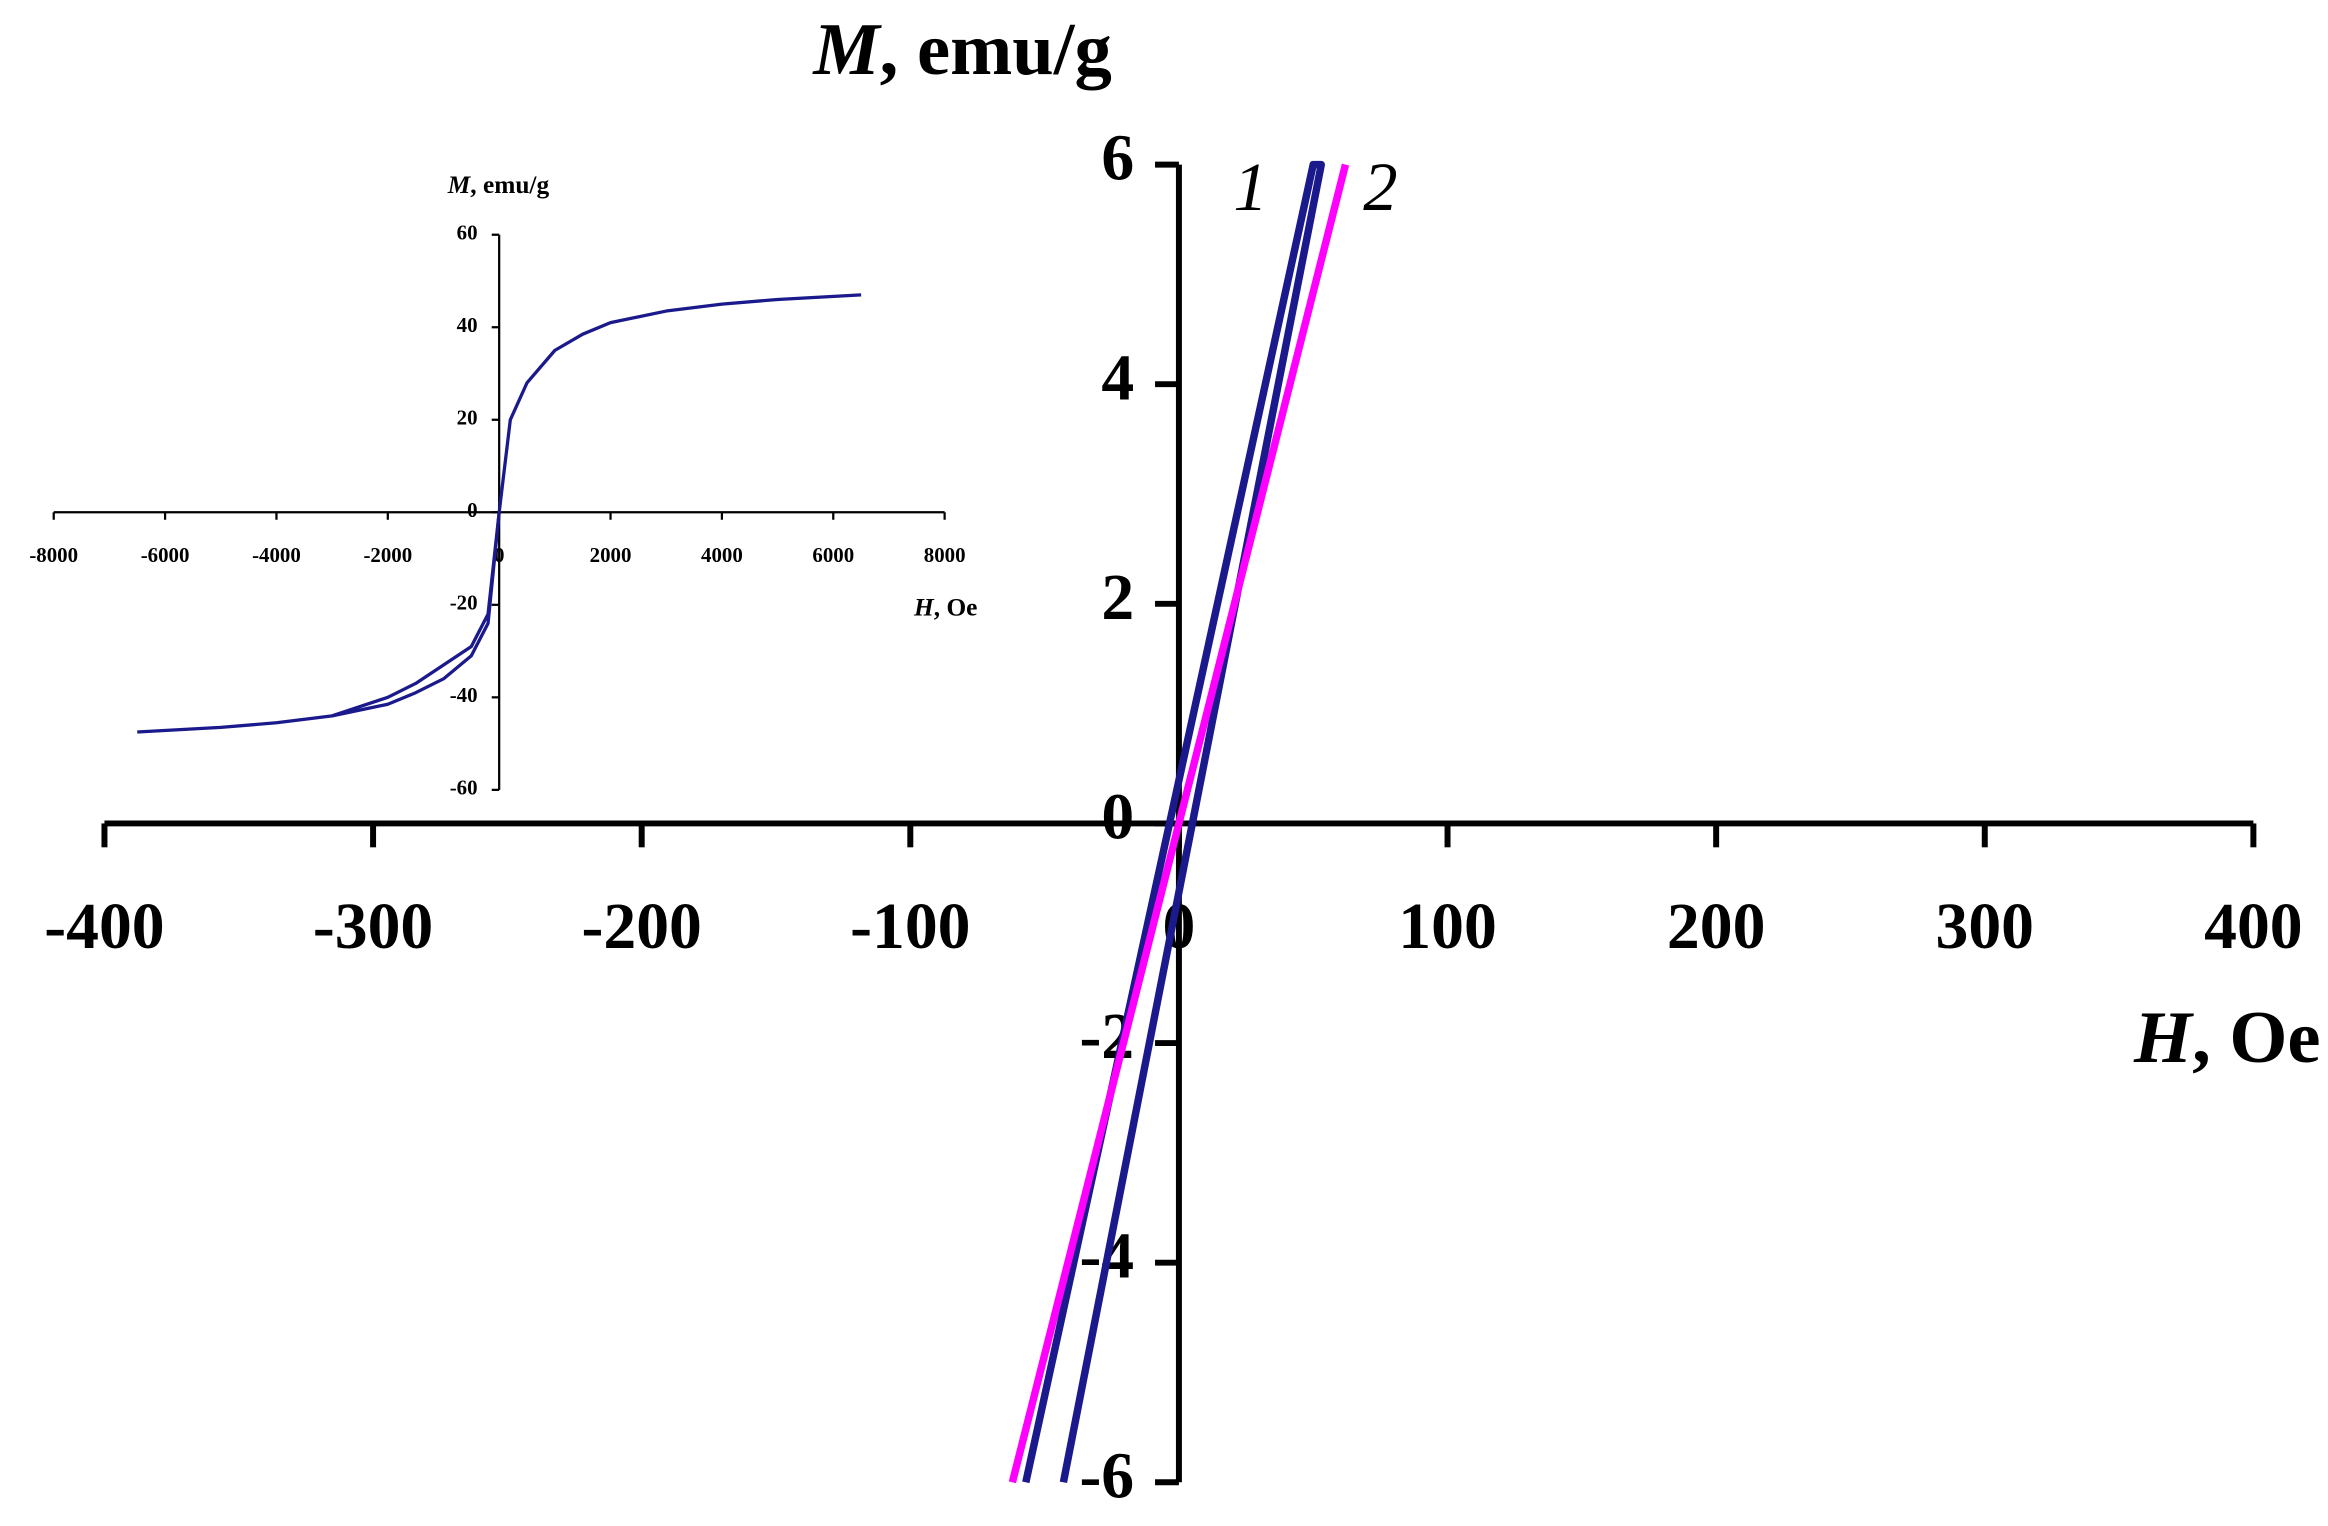  What do you see at coordinates (1117, 377) in the screenshot?
I see `y-tick-label: 4` at bounding box center [1117, 377].